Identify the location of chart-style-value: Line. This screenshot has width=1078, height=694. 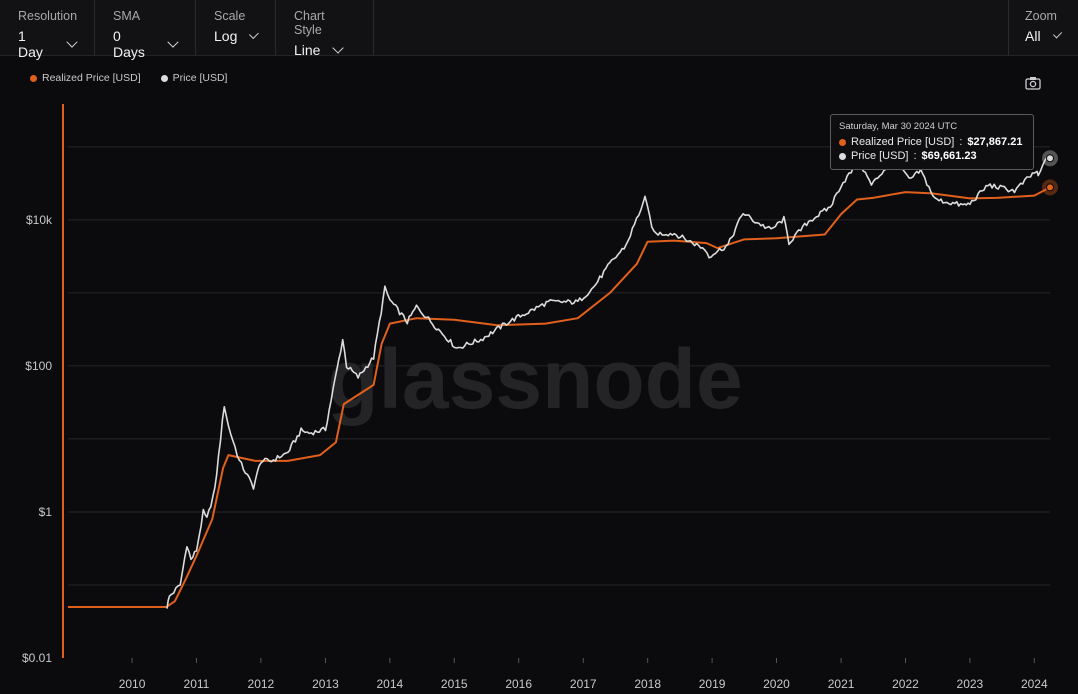
(307, 50).